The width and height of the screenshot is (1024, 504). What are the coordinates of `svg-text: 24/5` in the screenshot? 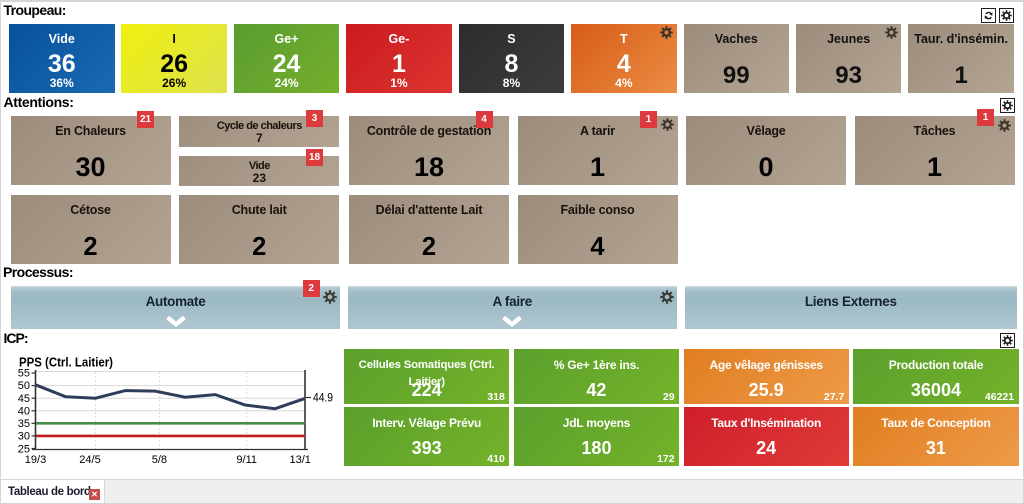 It's located at (89, 460).